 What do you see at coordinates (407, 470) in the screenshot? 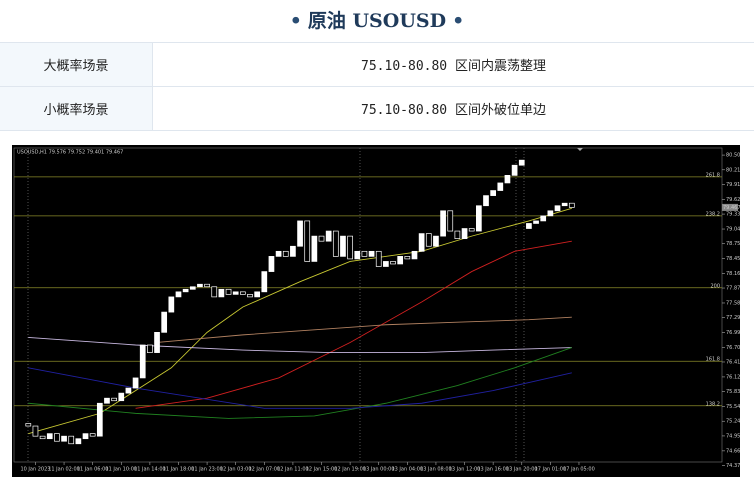
I see `x-tick-label: 13 Jan 04:00` at bounding box center [407, 470].